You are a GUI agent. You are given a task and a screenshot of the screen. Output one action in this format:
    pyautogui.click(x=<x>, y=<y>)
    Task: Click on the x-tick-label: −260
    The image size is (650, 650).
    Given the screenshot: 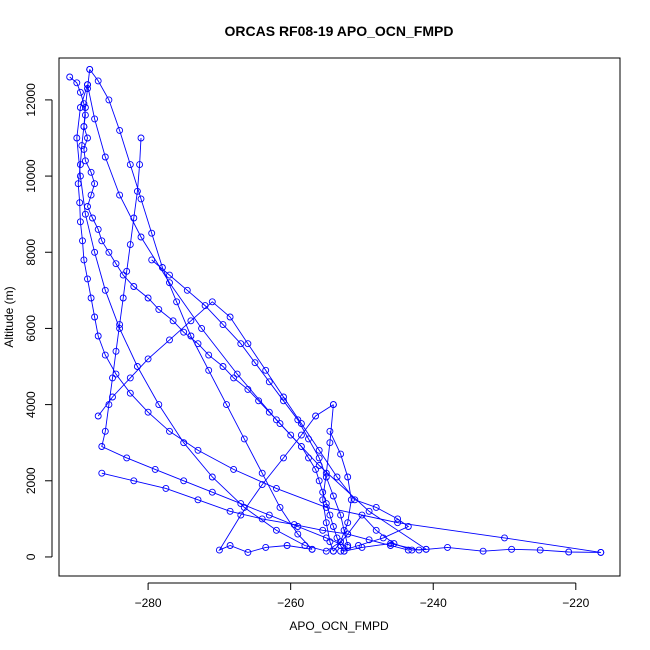 What is the action you would take?
    pyautogui.click(x=290, y=603)
    